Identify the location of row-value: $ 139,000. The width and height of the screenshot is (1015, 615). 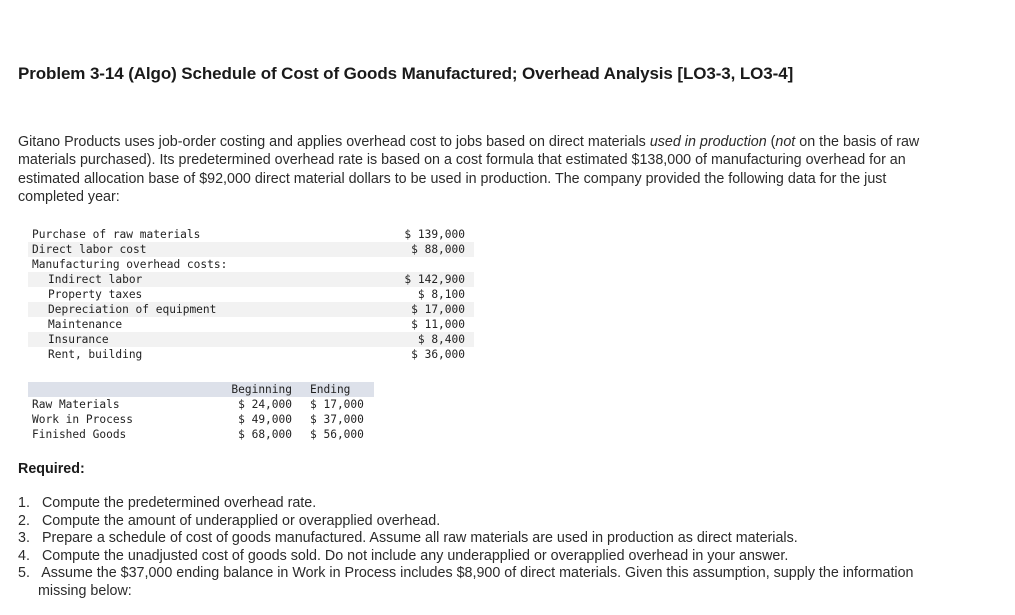
(434, 234).